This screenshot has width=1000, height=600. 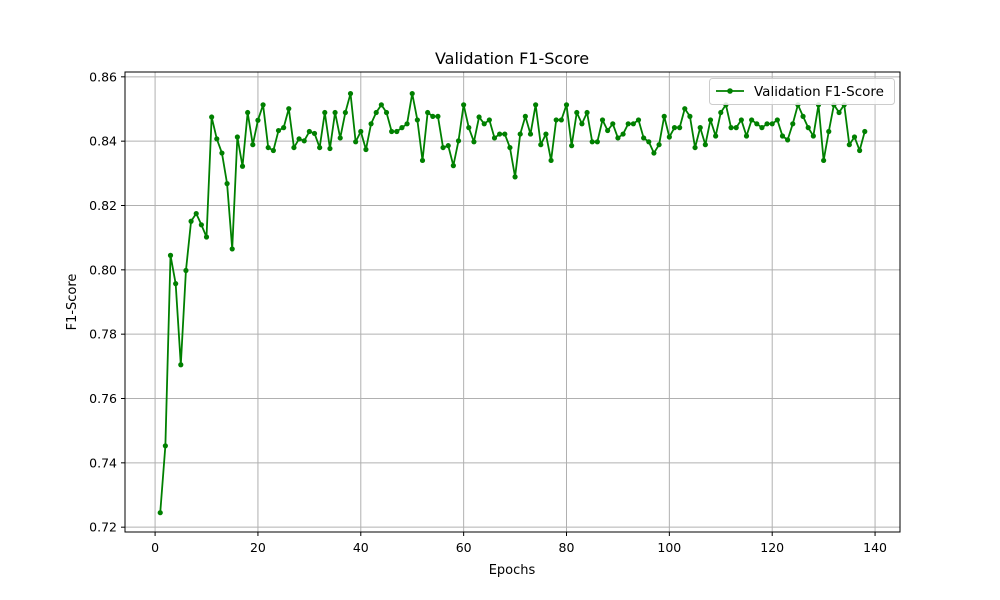 I want to click on y-axis: 0.72 0.74 0.76 0.78 0.80 0.82 0.84 0.86, so click(x=107, y=302).